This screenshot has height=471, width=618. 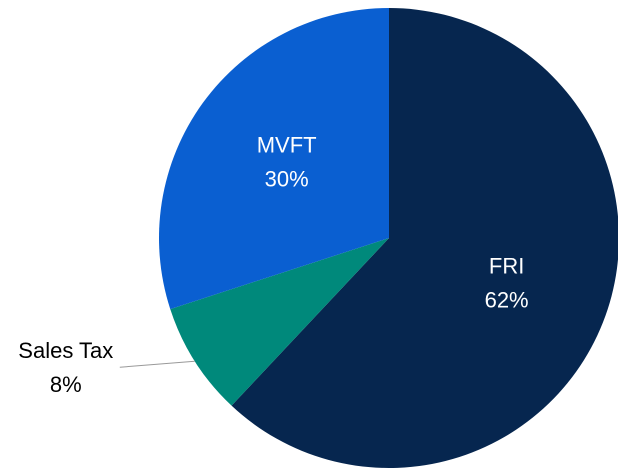 I want to click on slice-value: 8%, so click(x=66, y=384).